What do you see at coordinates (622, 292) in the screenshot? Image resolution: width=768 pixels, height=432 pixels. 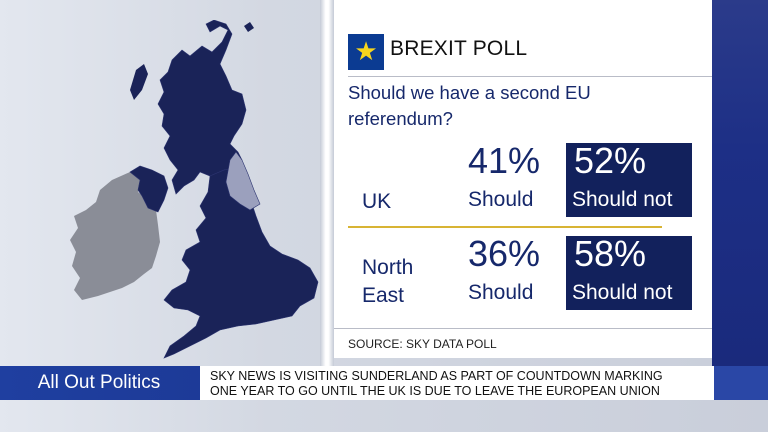 I see `north-east-should-not-label: Should not` at bounding box center [622, 292].